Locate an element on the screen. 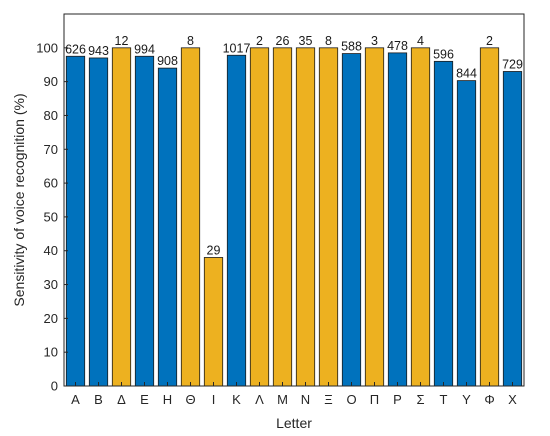  y-tick-label-10: 90 is located at coordinates (51, 81).